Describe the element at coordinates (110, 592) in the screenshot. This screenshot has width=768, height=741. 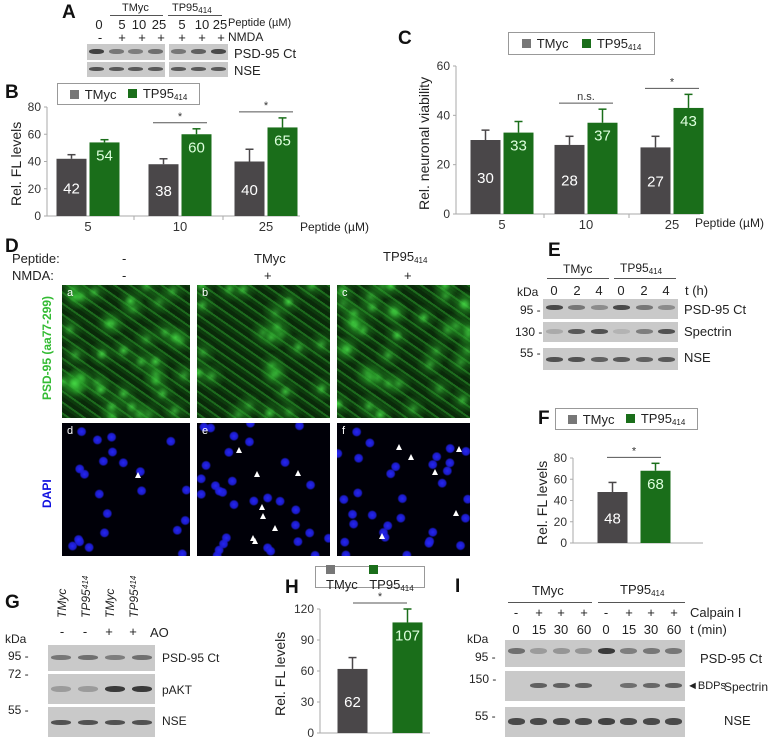
I see `lane-label: TMyc` at that location.